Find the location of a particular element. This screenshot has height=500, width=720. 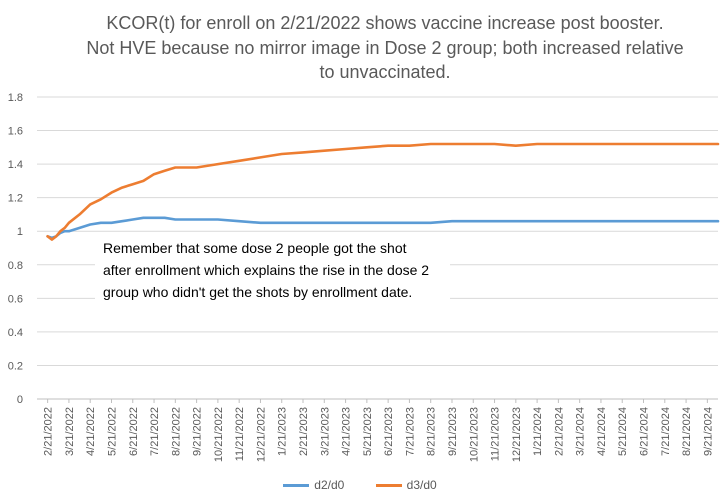

x-tick-label: 7/21/2023 is located at coordinates (410, 431).